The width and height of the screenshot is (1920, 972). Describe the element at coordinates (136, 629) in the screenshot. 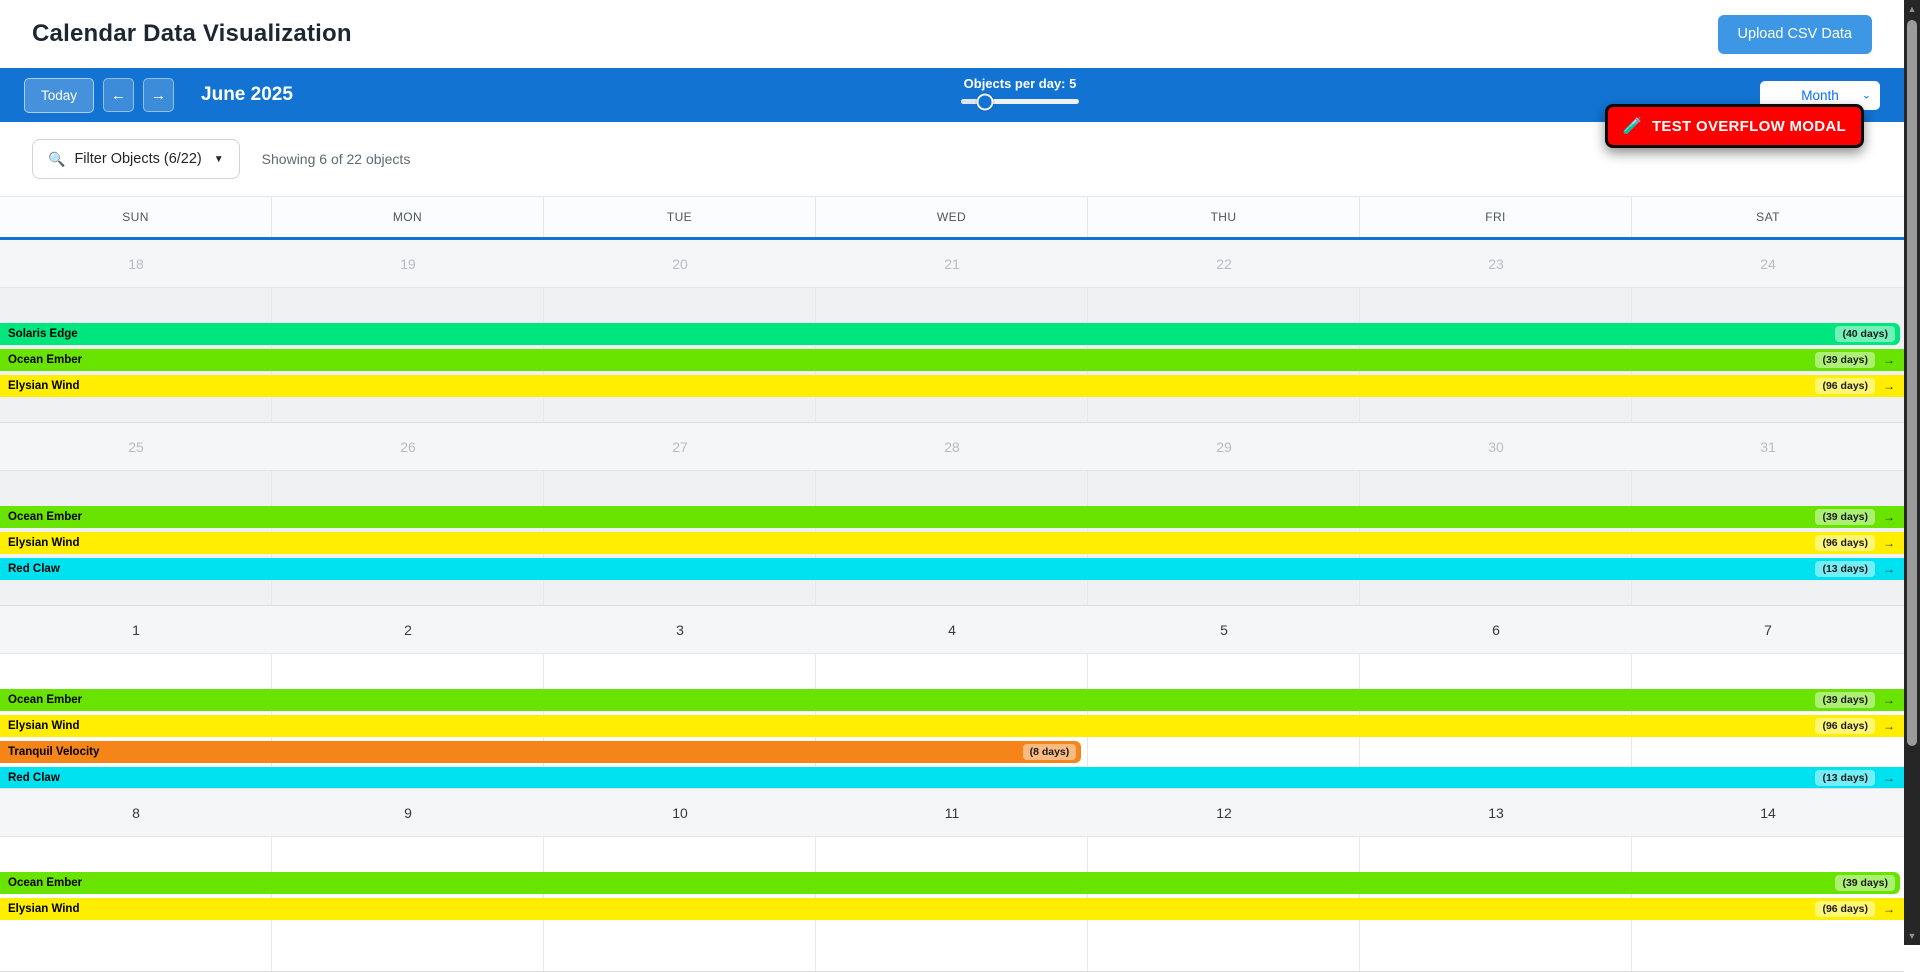

I see `date-number: 1` at that location.